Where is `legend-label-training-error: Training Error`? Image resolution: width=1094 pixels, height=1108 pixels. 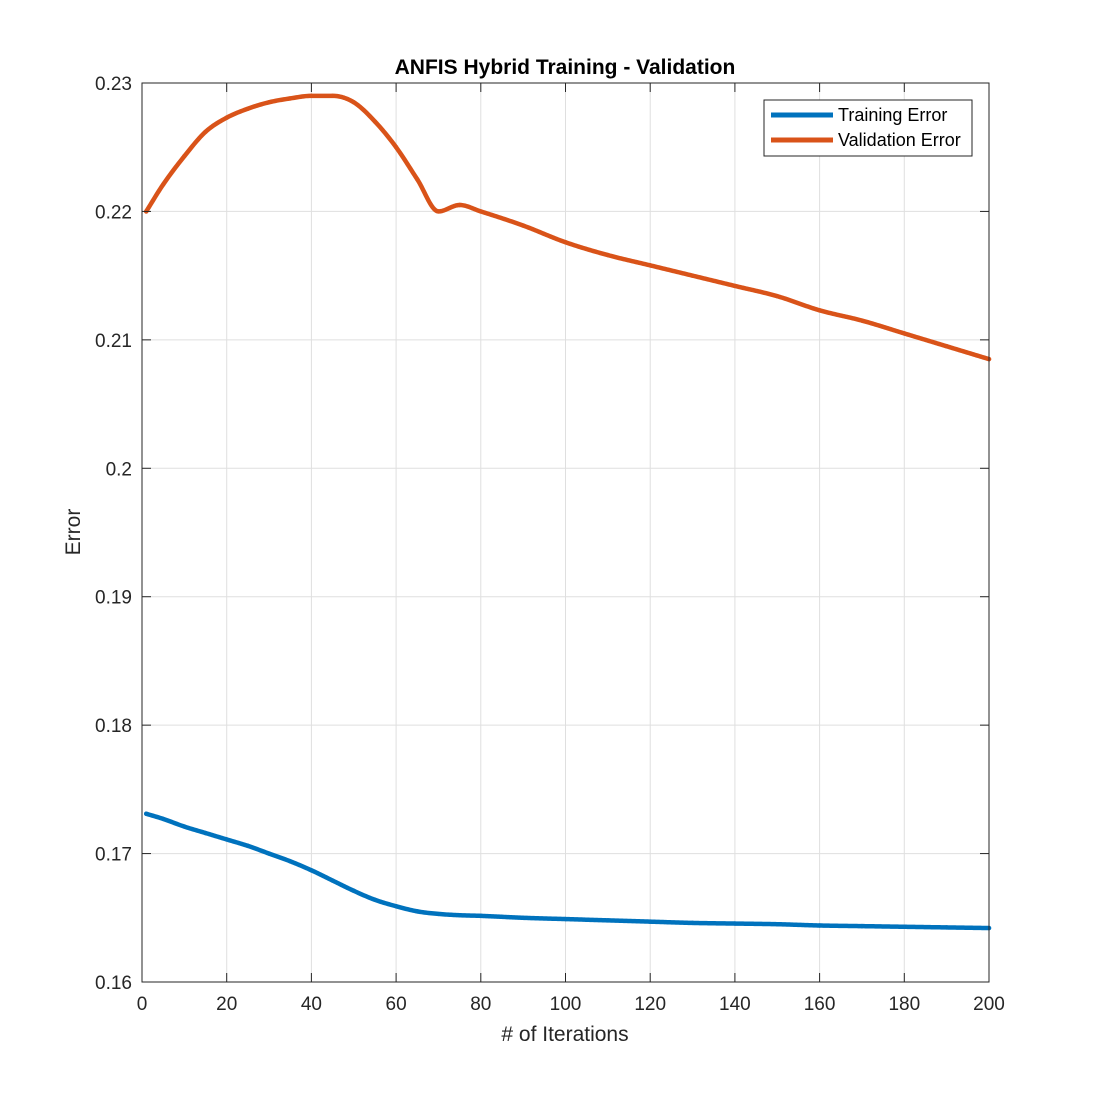 legend-label-training-error: Training Error is located at coordinates (892, 115).